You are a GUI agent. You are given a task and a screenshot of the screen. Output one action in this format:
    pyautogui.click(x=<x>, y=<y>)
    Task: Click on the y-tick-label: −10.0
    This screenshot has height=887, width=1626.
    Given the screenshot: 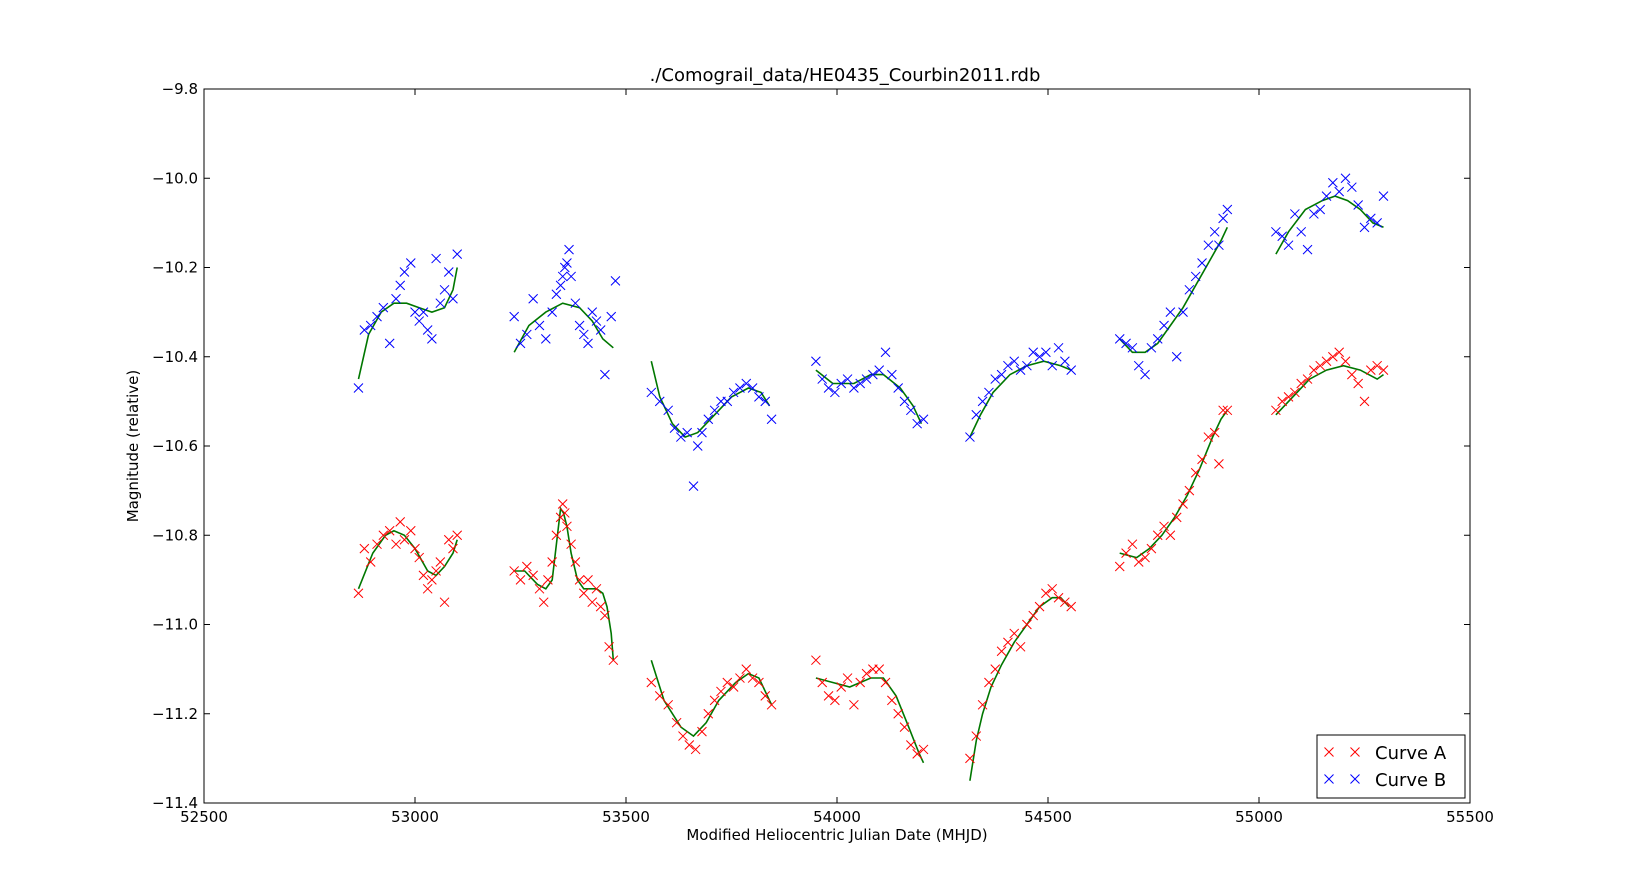 What is the action you would take?
    pyautogui.click(x=175, y=178)
    